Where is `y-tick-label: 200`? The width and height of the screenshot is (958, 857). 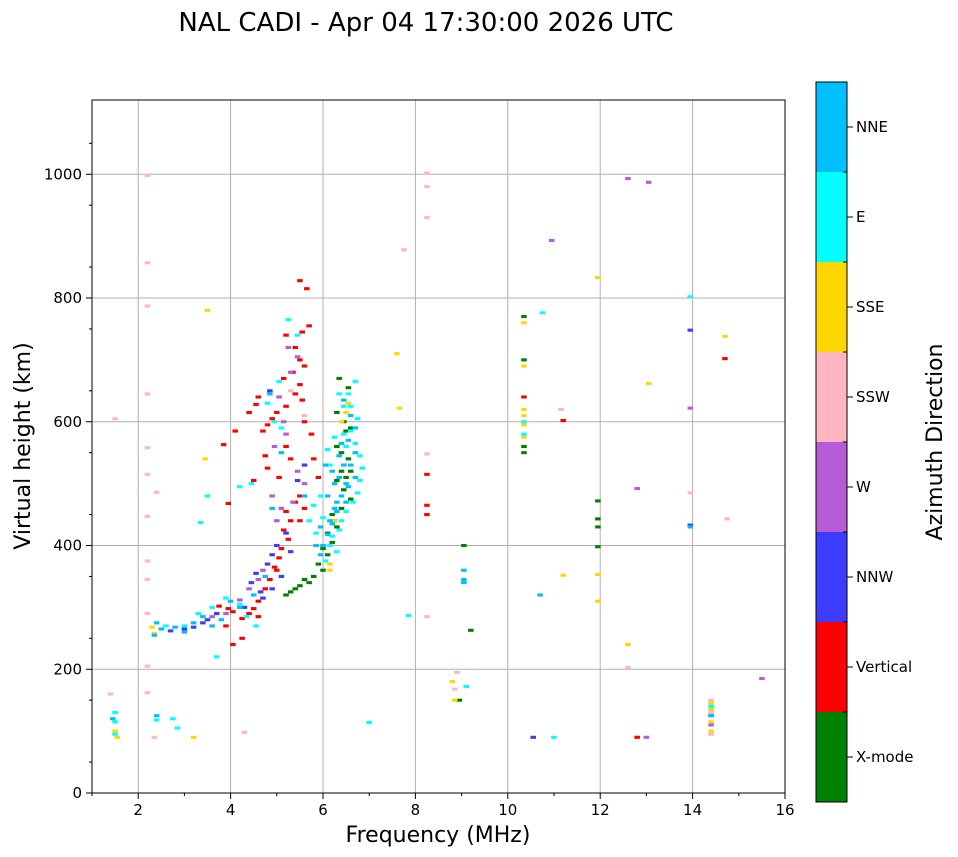 y-tick-label: 200 is located at coordinates (67, 669).